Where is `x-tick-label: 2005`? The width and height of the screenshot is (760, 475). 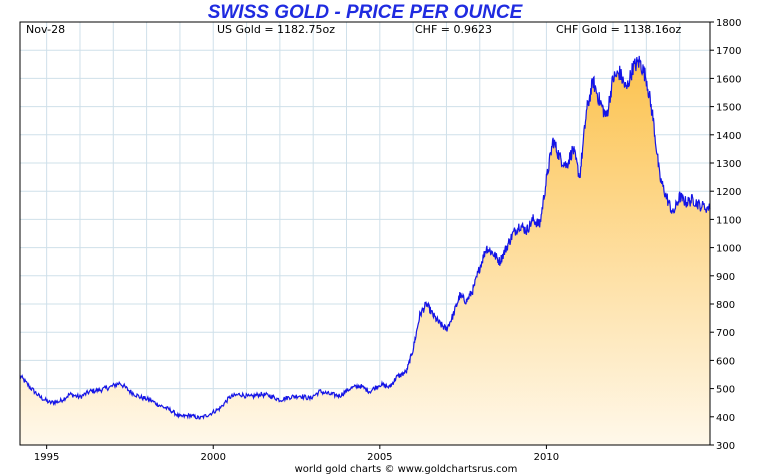 x-tick-label: 2005 is located at coordinates (379, 457).